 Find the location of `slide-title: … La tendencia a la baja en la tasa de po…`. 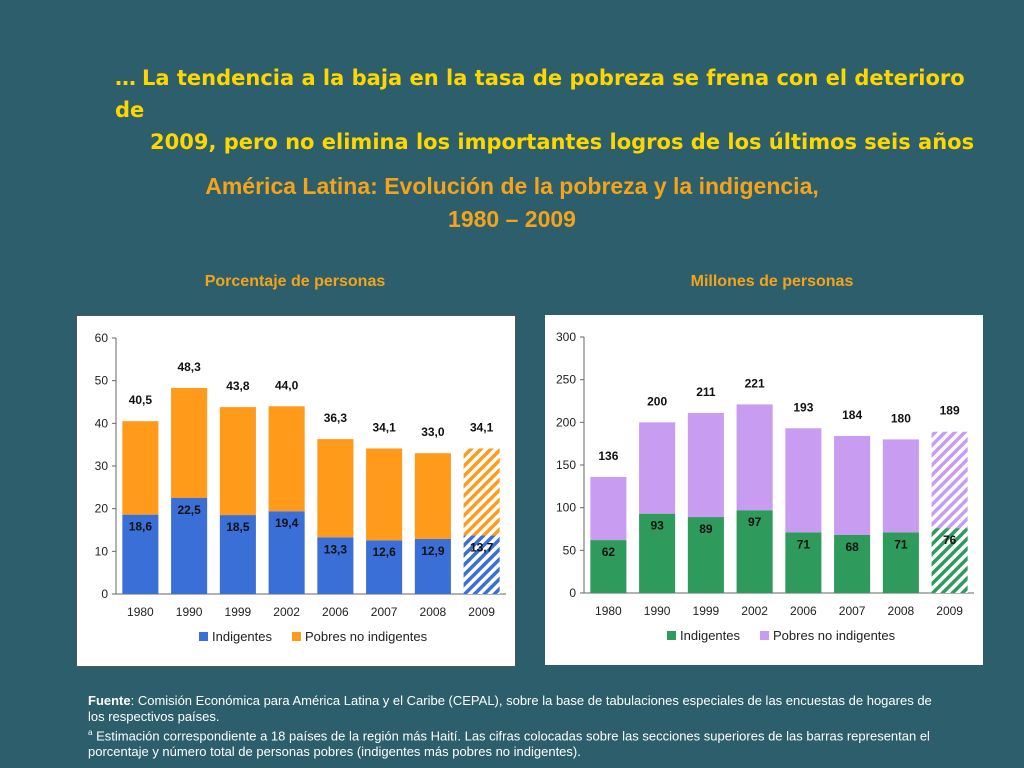

slide-title: … La tendencia a la baja en la tasa de po… is located at coordinates (555, 110).